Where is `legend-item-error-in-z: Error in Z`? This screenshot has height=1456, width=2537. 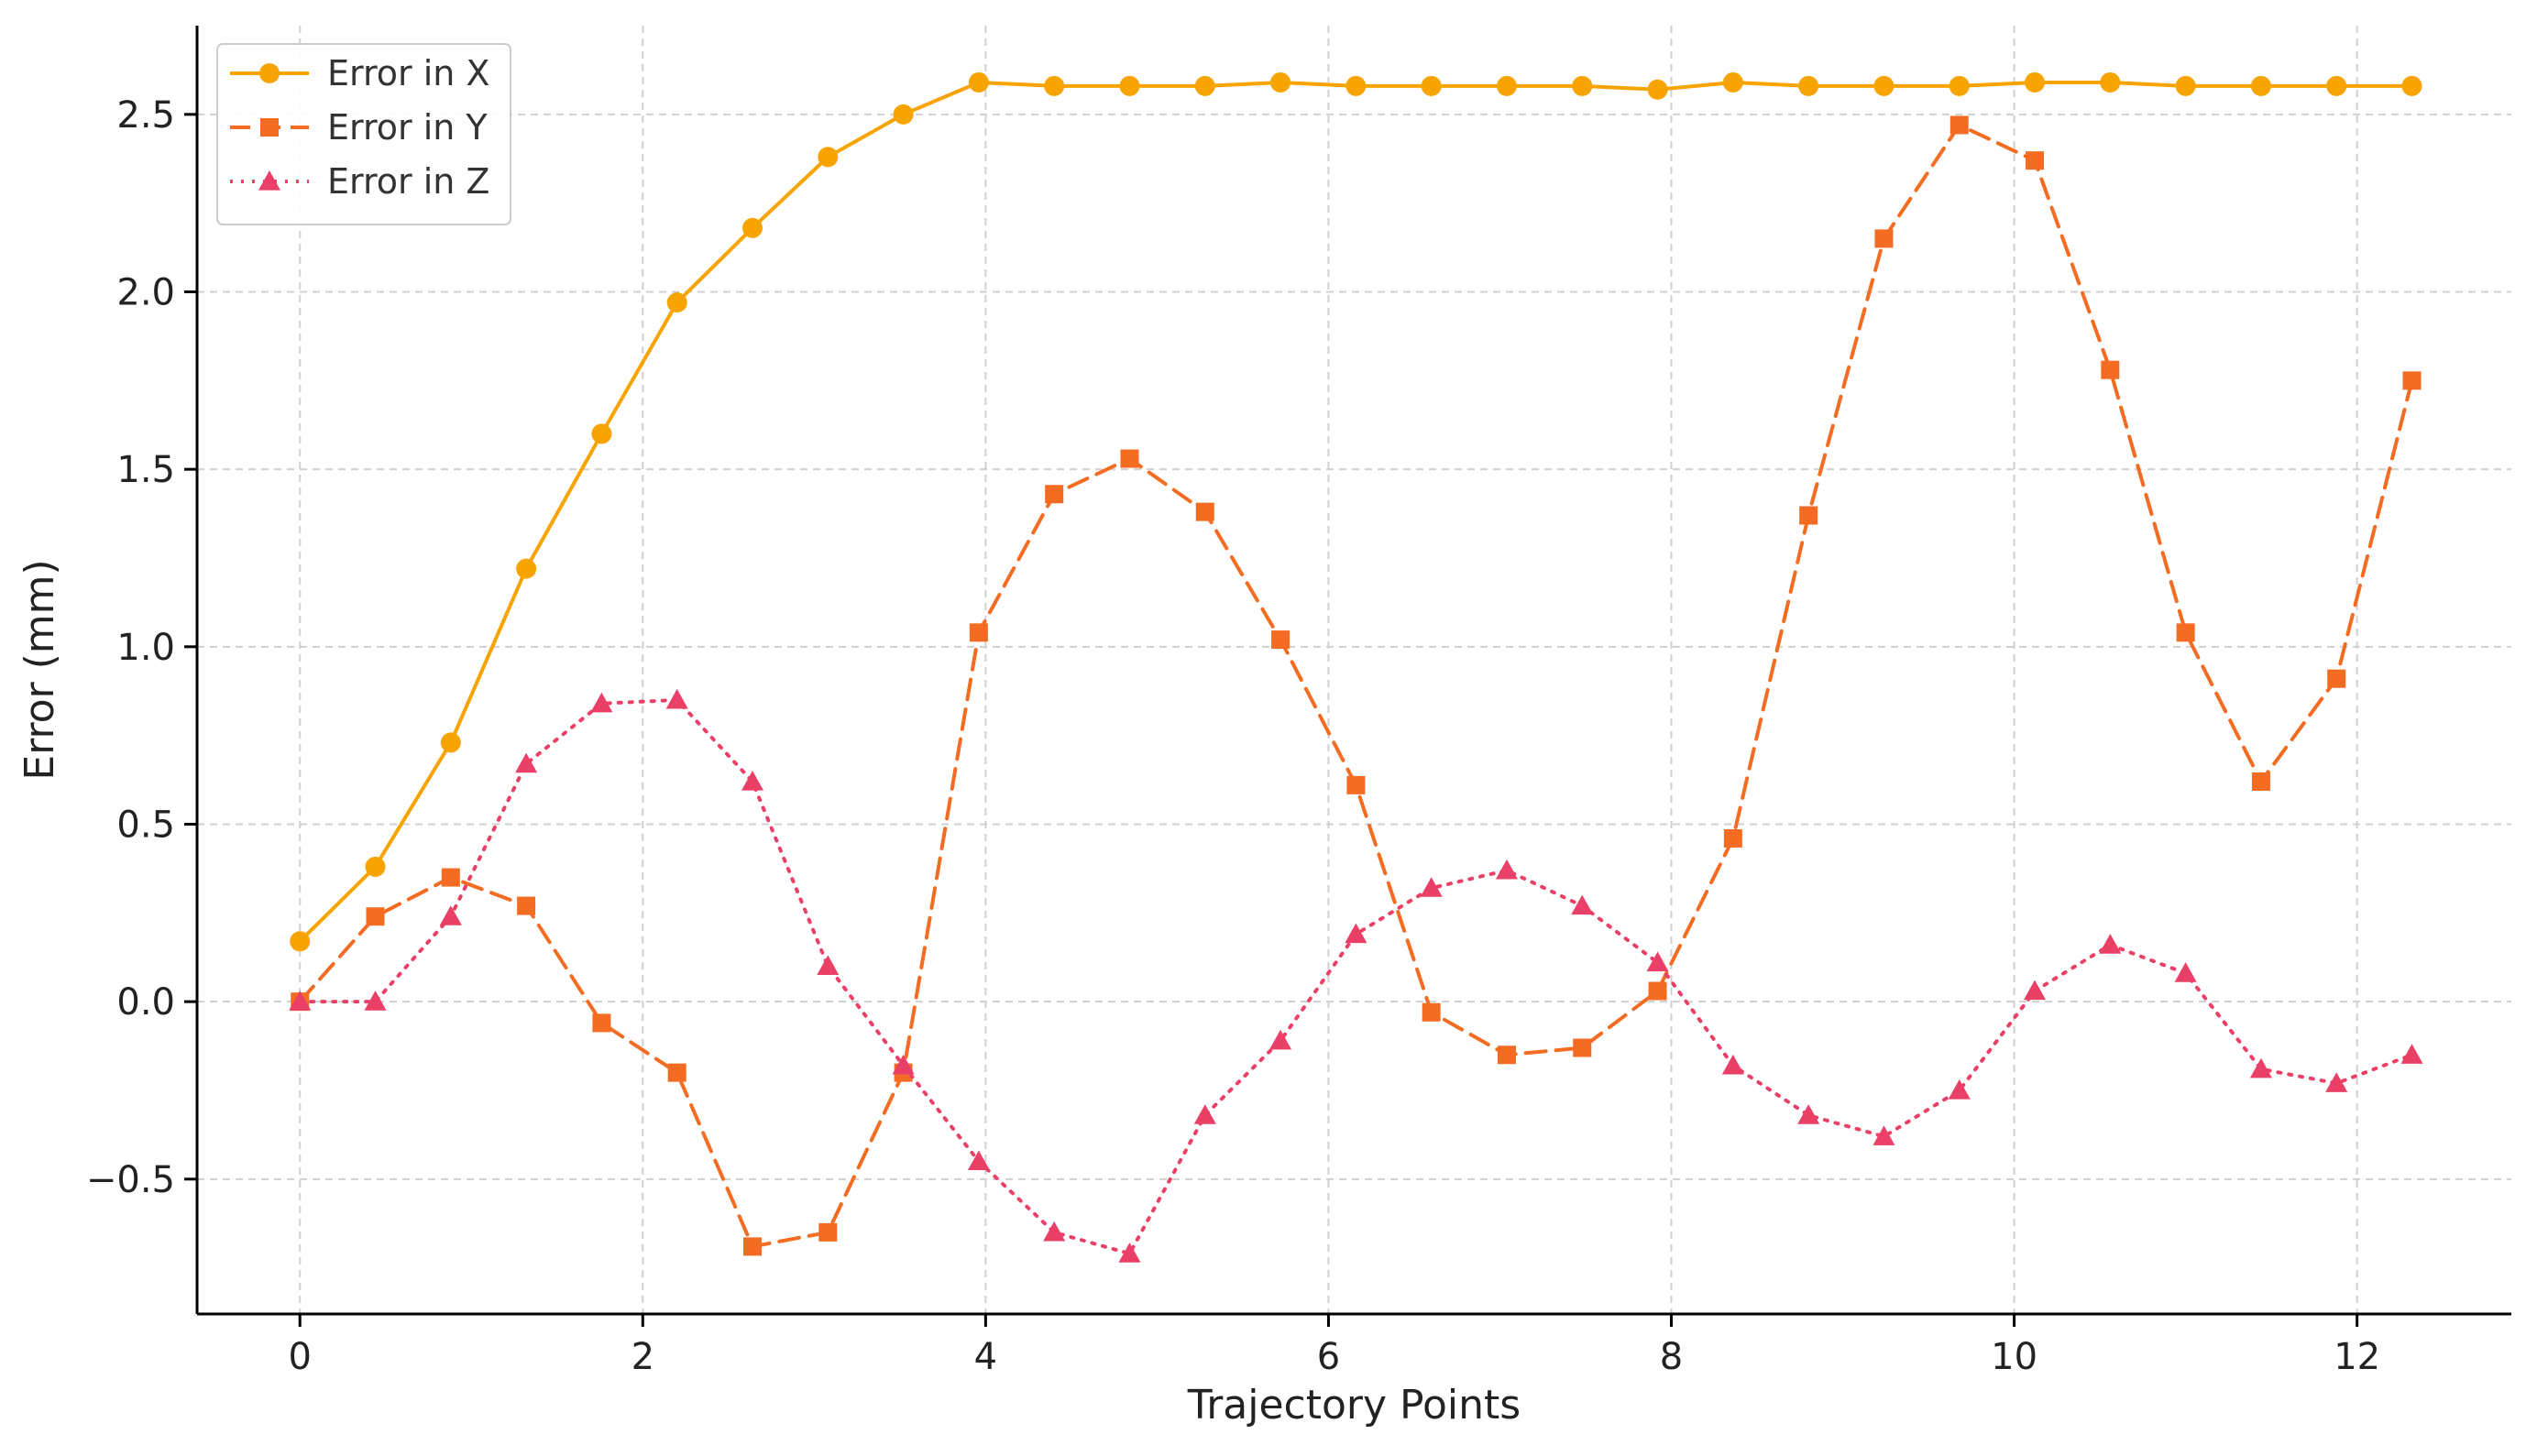 legend-item-error-in-z: Error in Z is located at coordinates (359, 181).